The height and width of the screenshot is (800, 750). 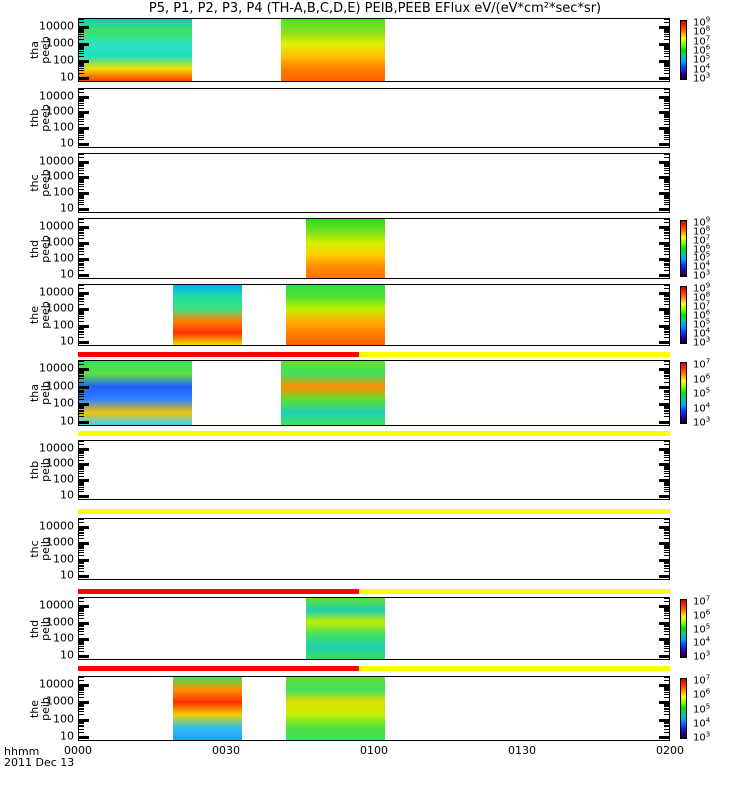 I want to click on spectrogram-block, so click(x=207, y=708).